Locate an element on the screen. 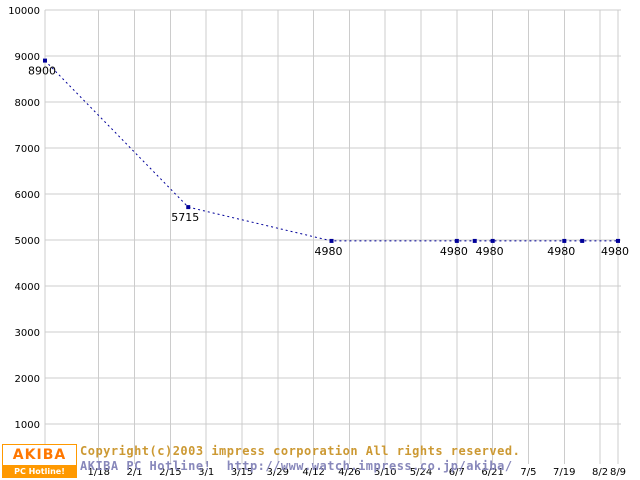 The width and height of the screenshot is (640, 480). x-tick-label: 2/15 is located at coordinates (170, 472).